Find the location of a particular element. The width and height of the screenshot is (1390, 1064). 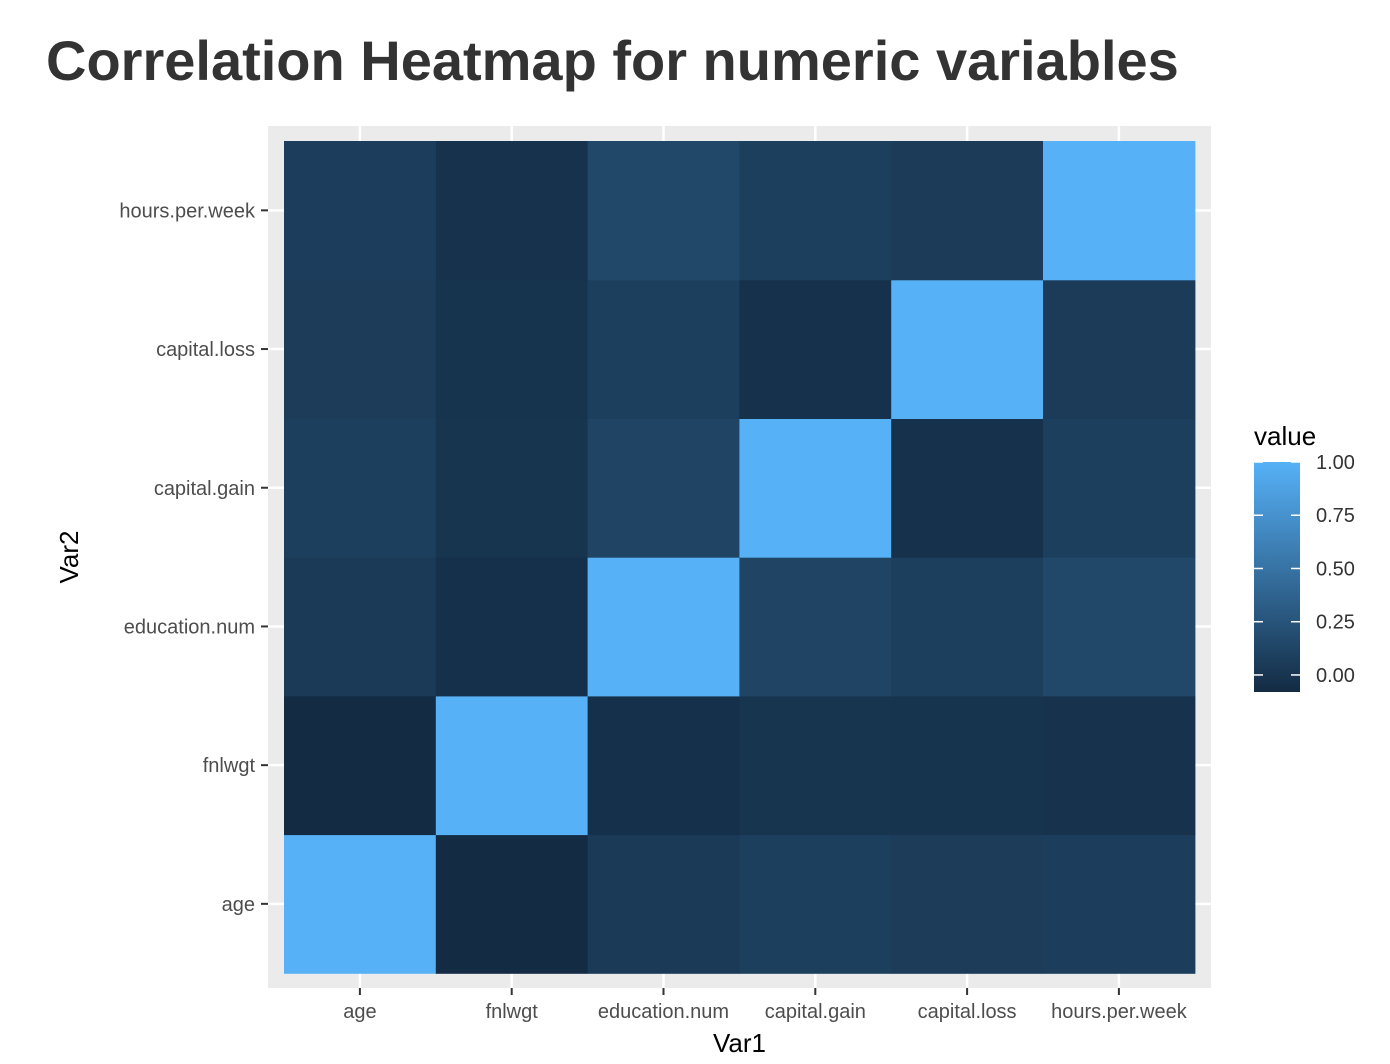

y-tick-label: hours.per.week is located at coordinates (187, 211).